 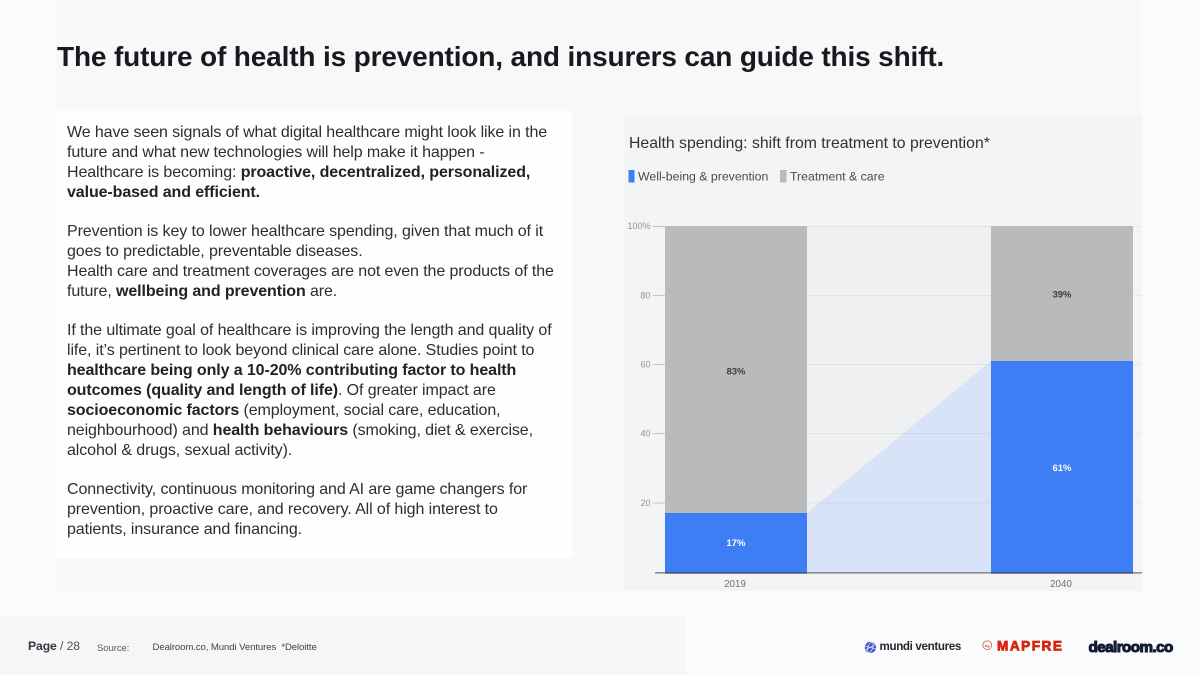 What do you see at coordinates (1030, 646) in the screenshot?
I see `svg-text: MAPFRE` at bounding box center [1030, 646].